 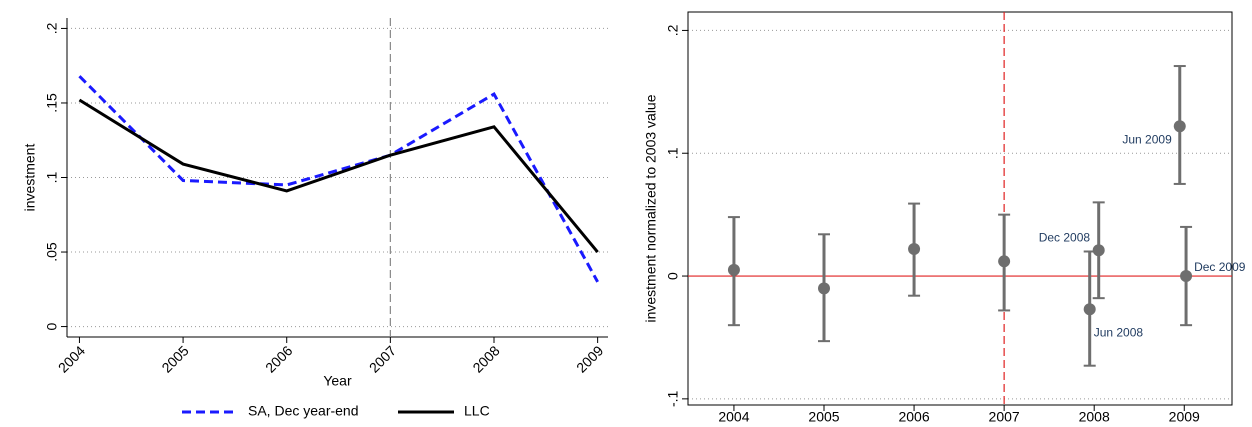 What do you see at coordinates (30, 178) in the screenshot?
I see `y-axis-label: investment` at bounding box center [30, 178].